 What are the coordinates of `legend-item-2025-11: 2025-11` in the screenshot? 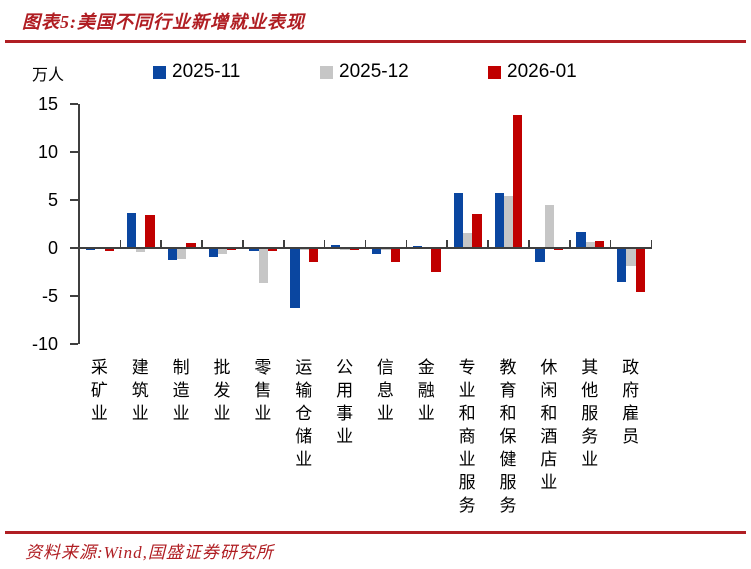 It's located at (197, 71).